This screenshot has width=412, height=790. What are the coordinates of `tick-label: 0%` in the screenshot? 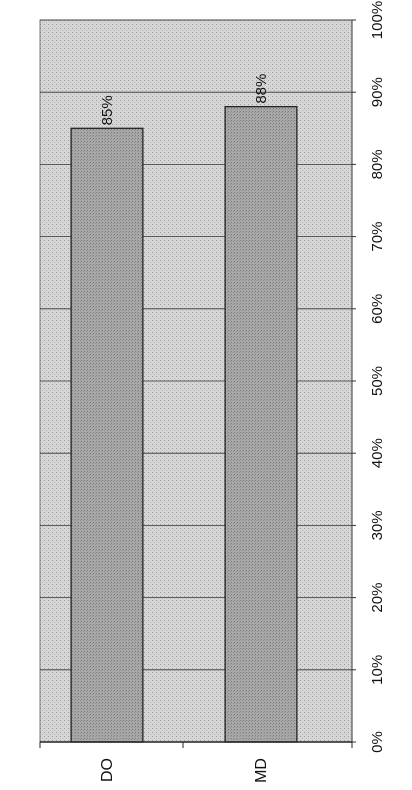 It's located at (377, 742).